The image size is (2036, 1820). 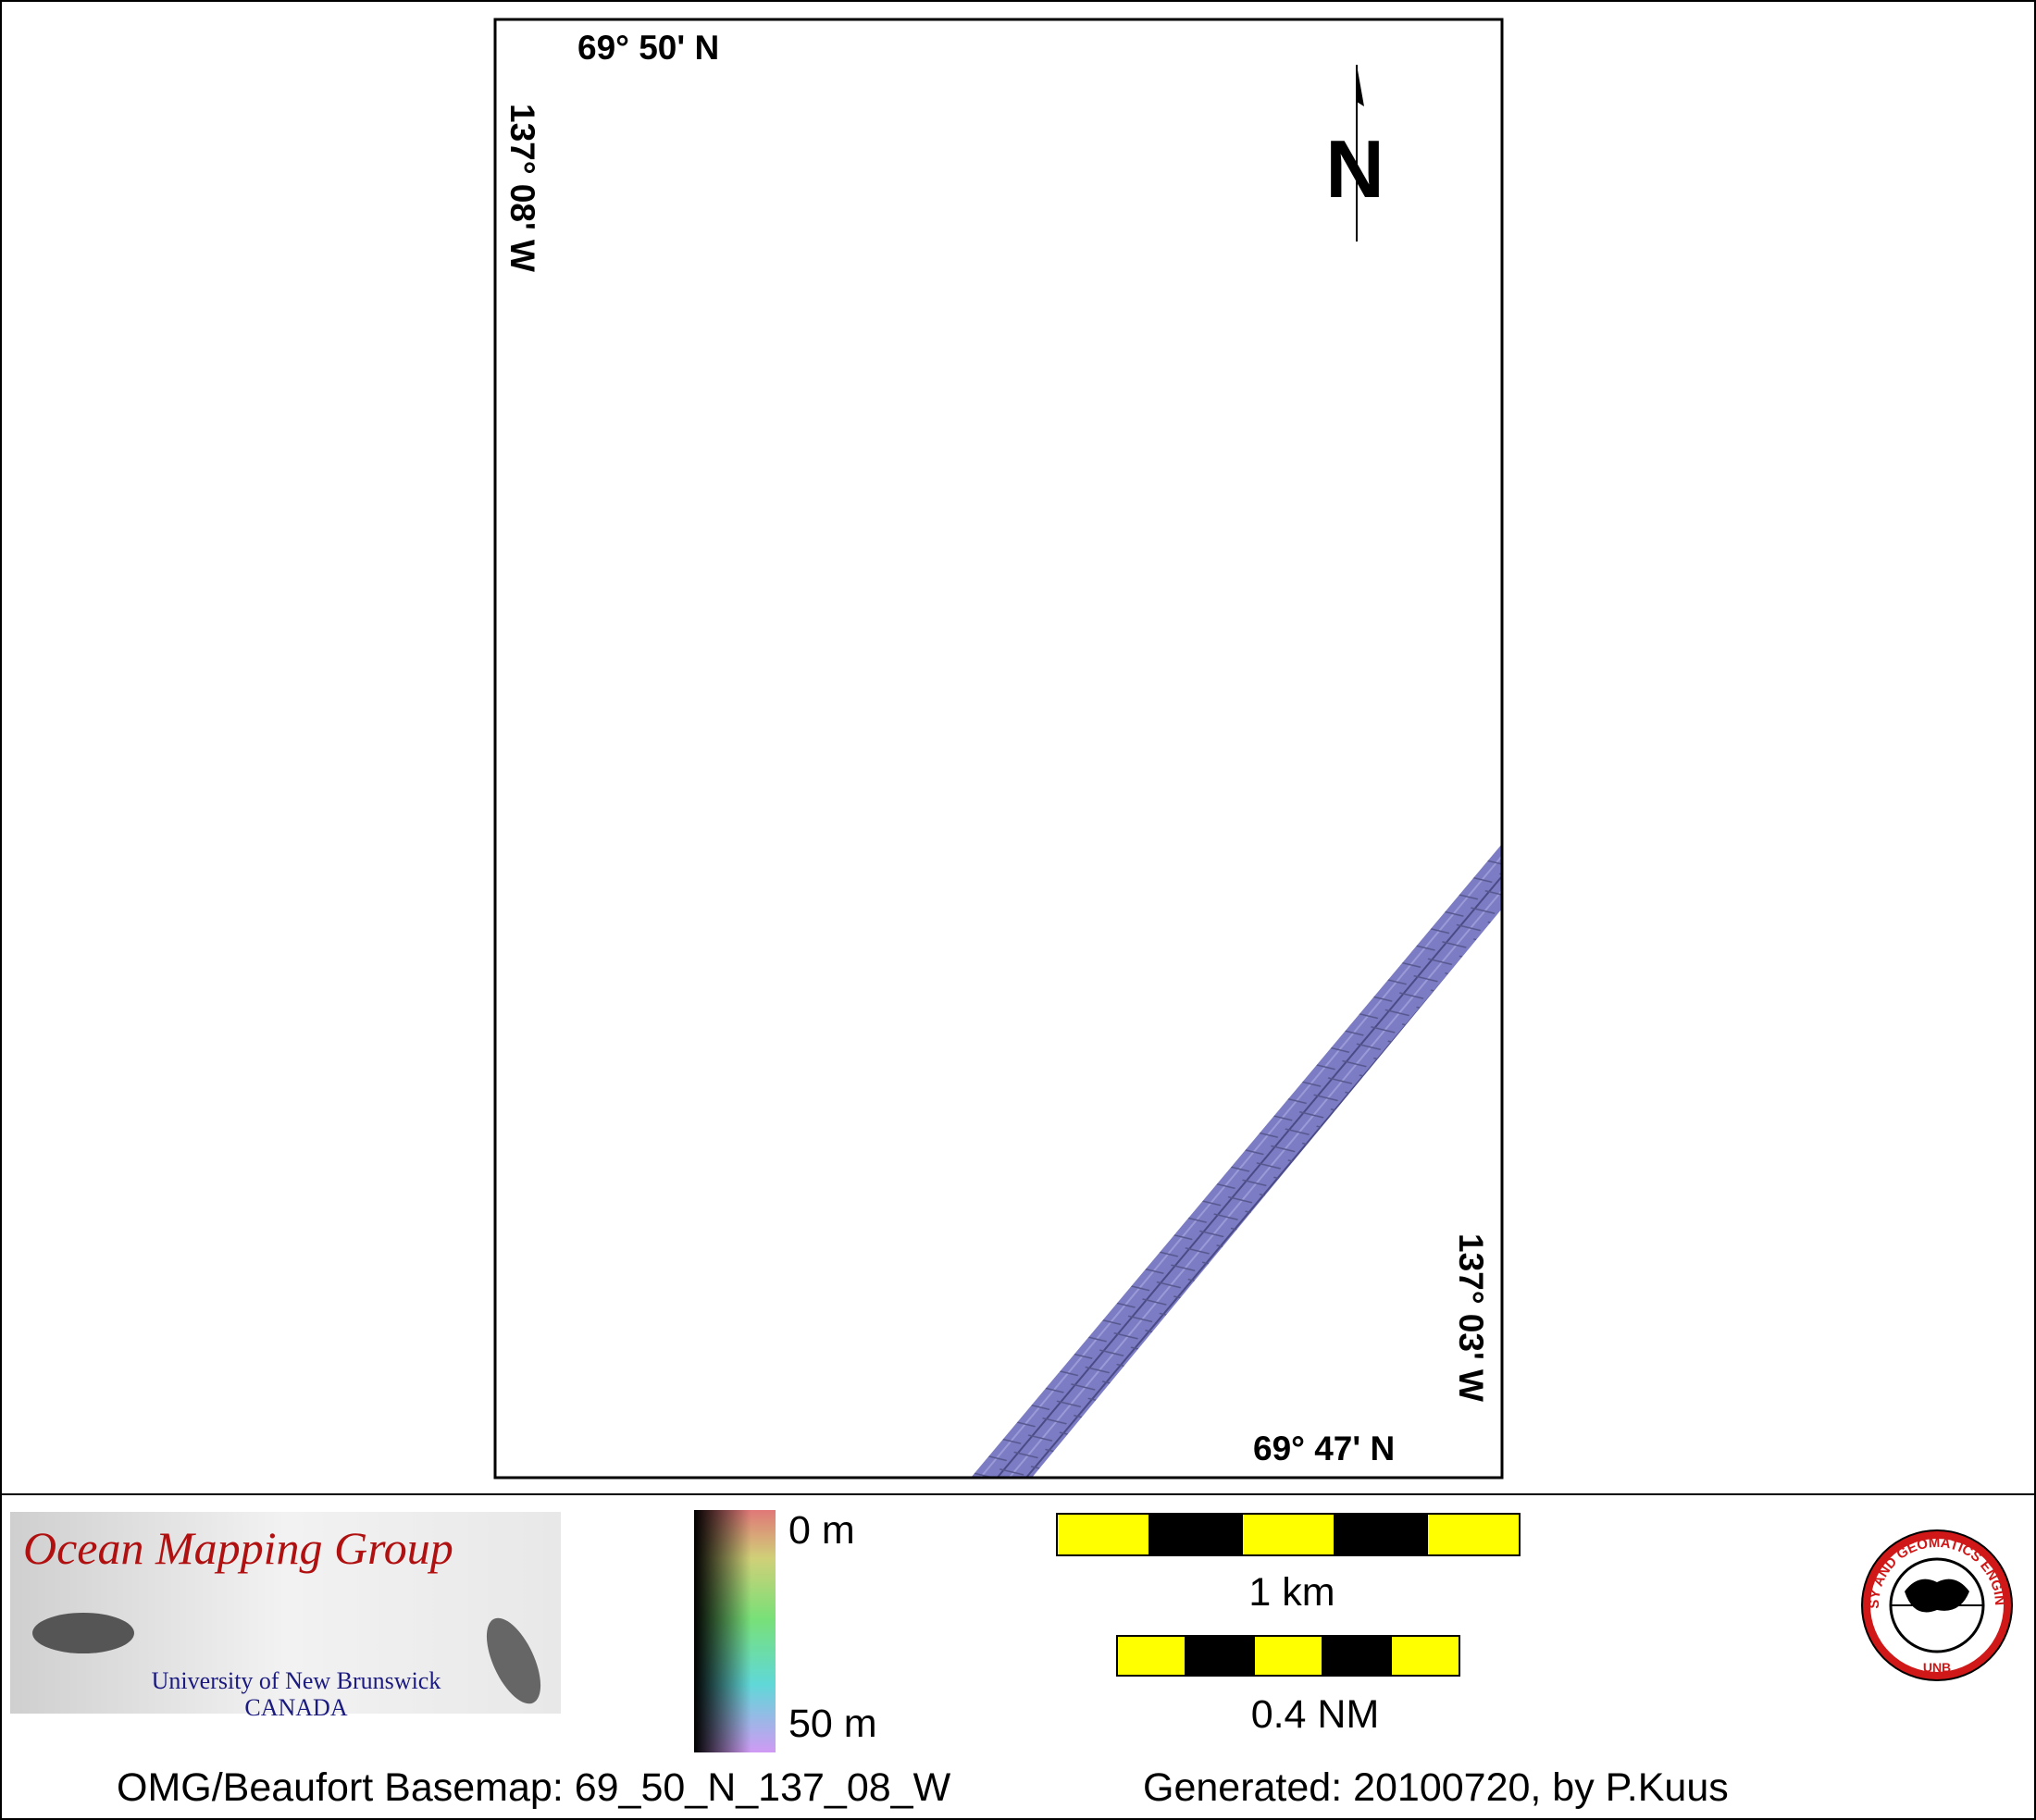 What do you see at coordinates (1360, 85) in the screenshot?
I see `north-arrow-head` at bounding box center [1360, 85].